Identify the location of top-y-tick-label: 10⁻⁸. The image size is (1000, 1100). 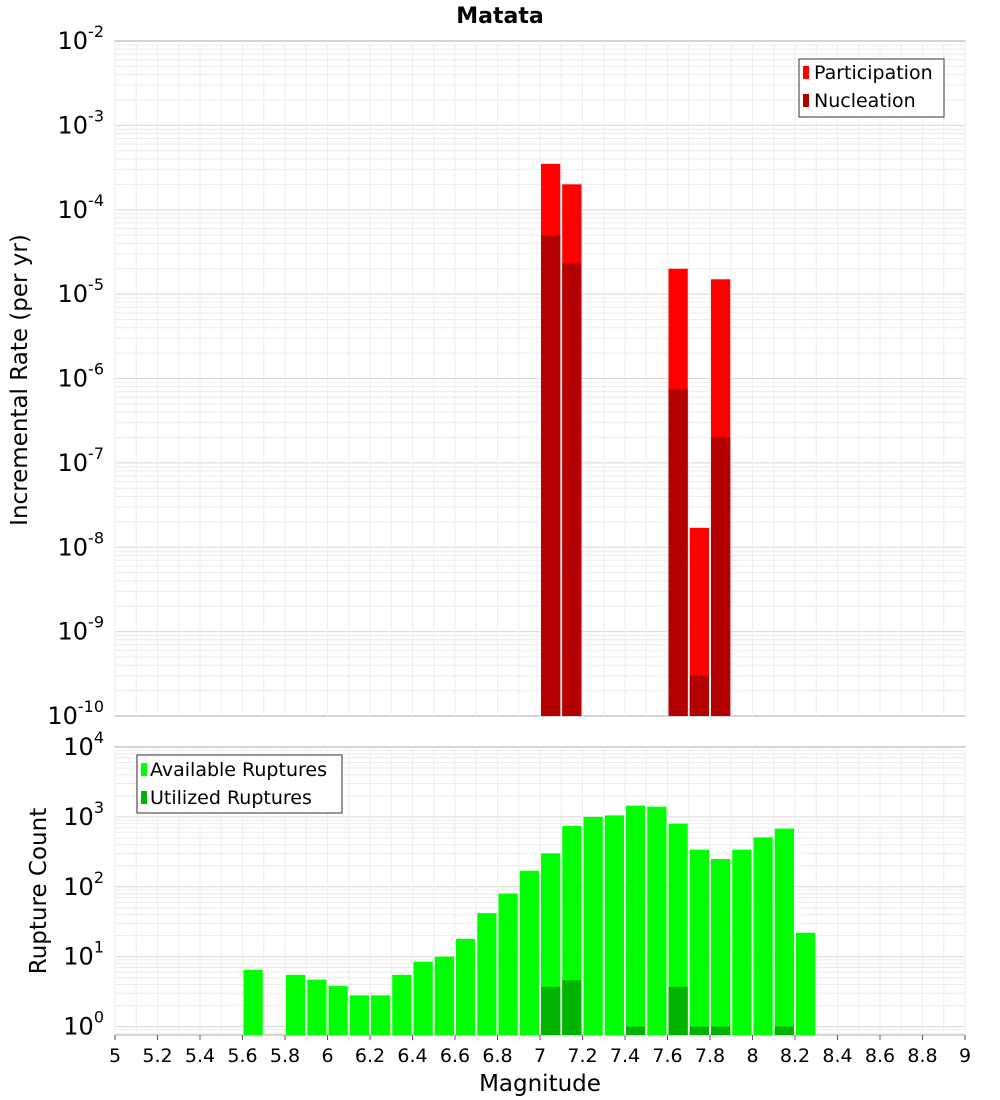
(81, 544).